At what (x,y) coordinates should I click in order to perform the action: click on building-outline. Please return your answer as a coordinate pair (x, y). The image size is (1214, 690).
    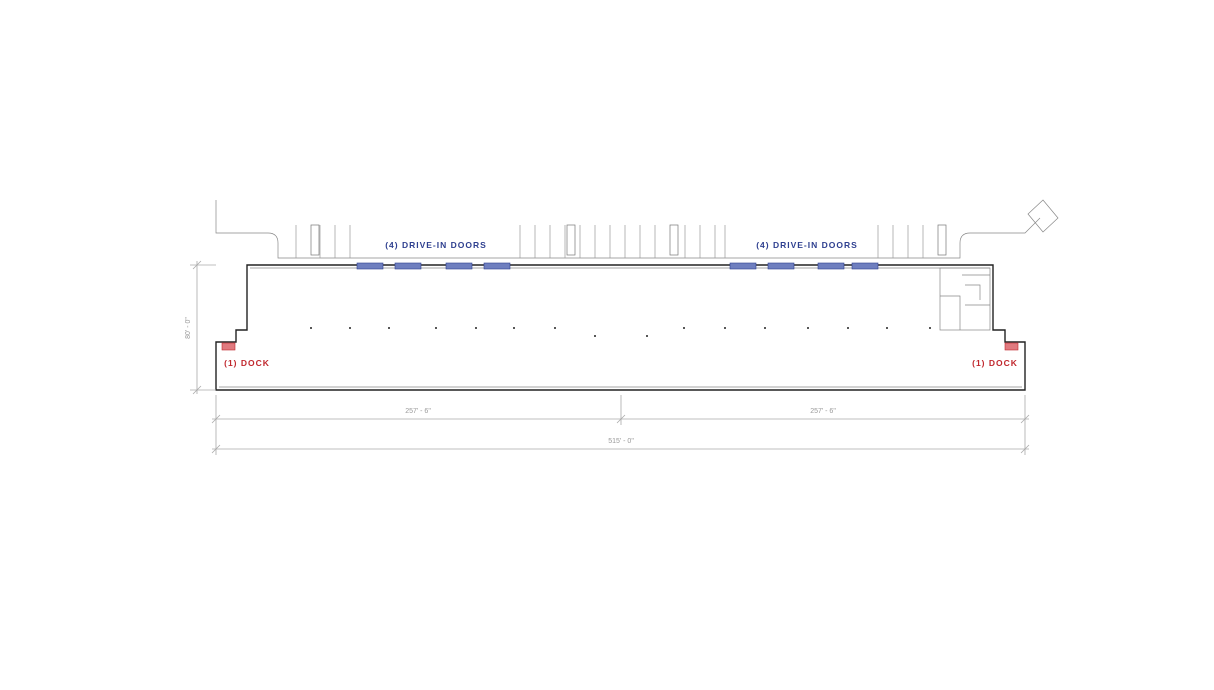
    Looking at the image, I should click on (620, 327).